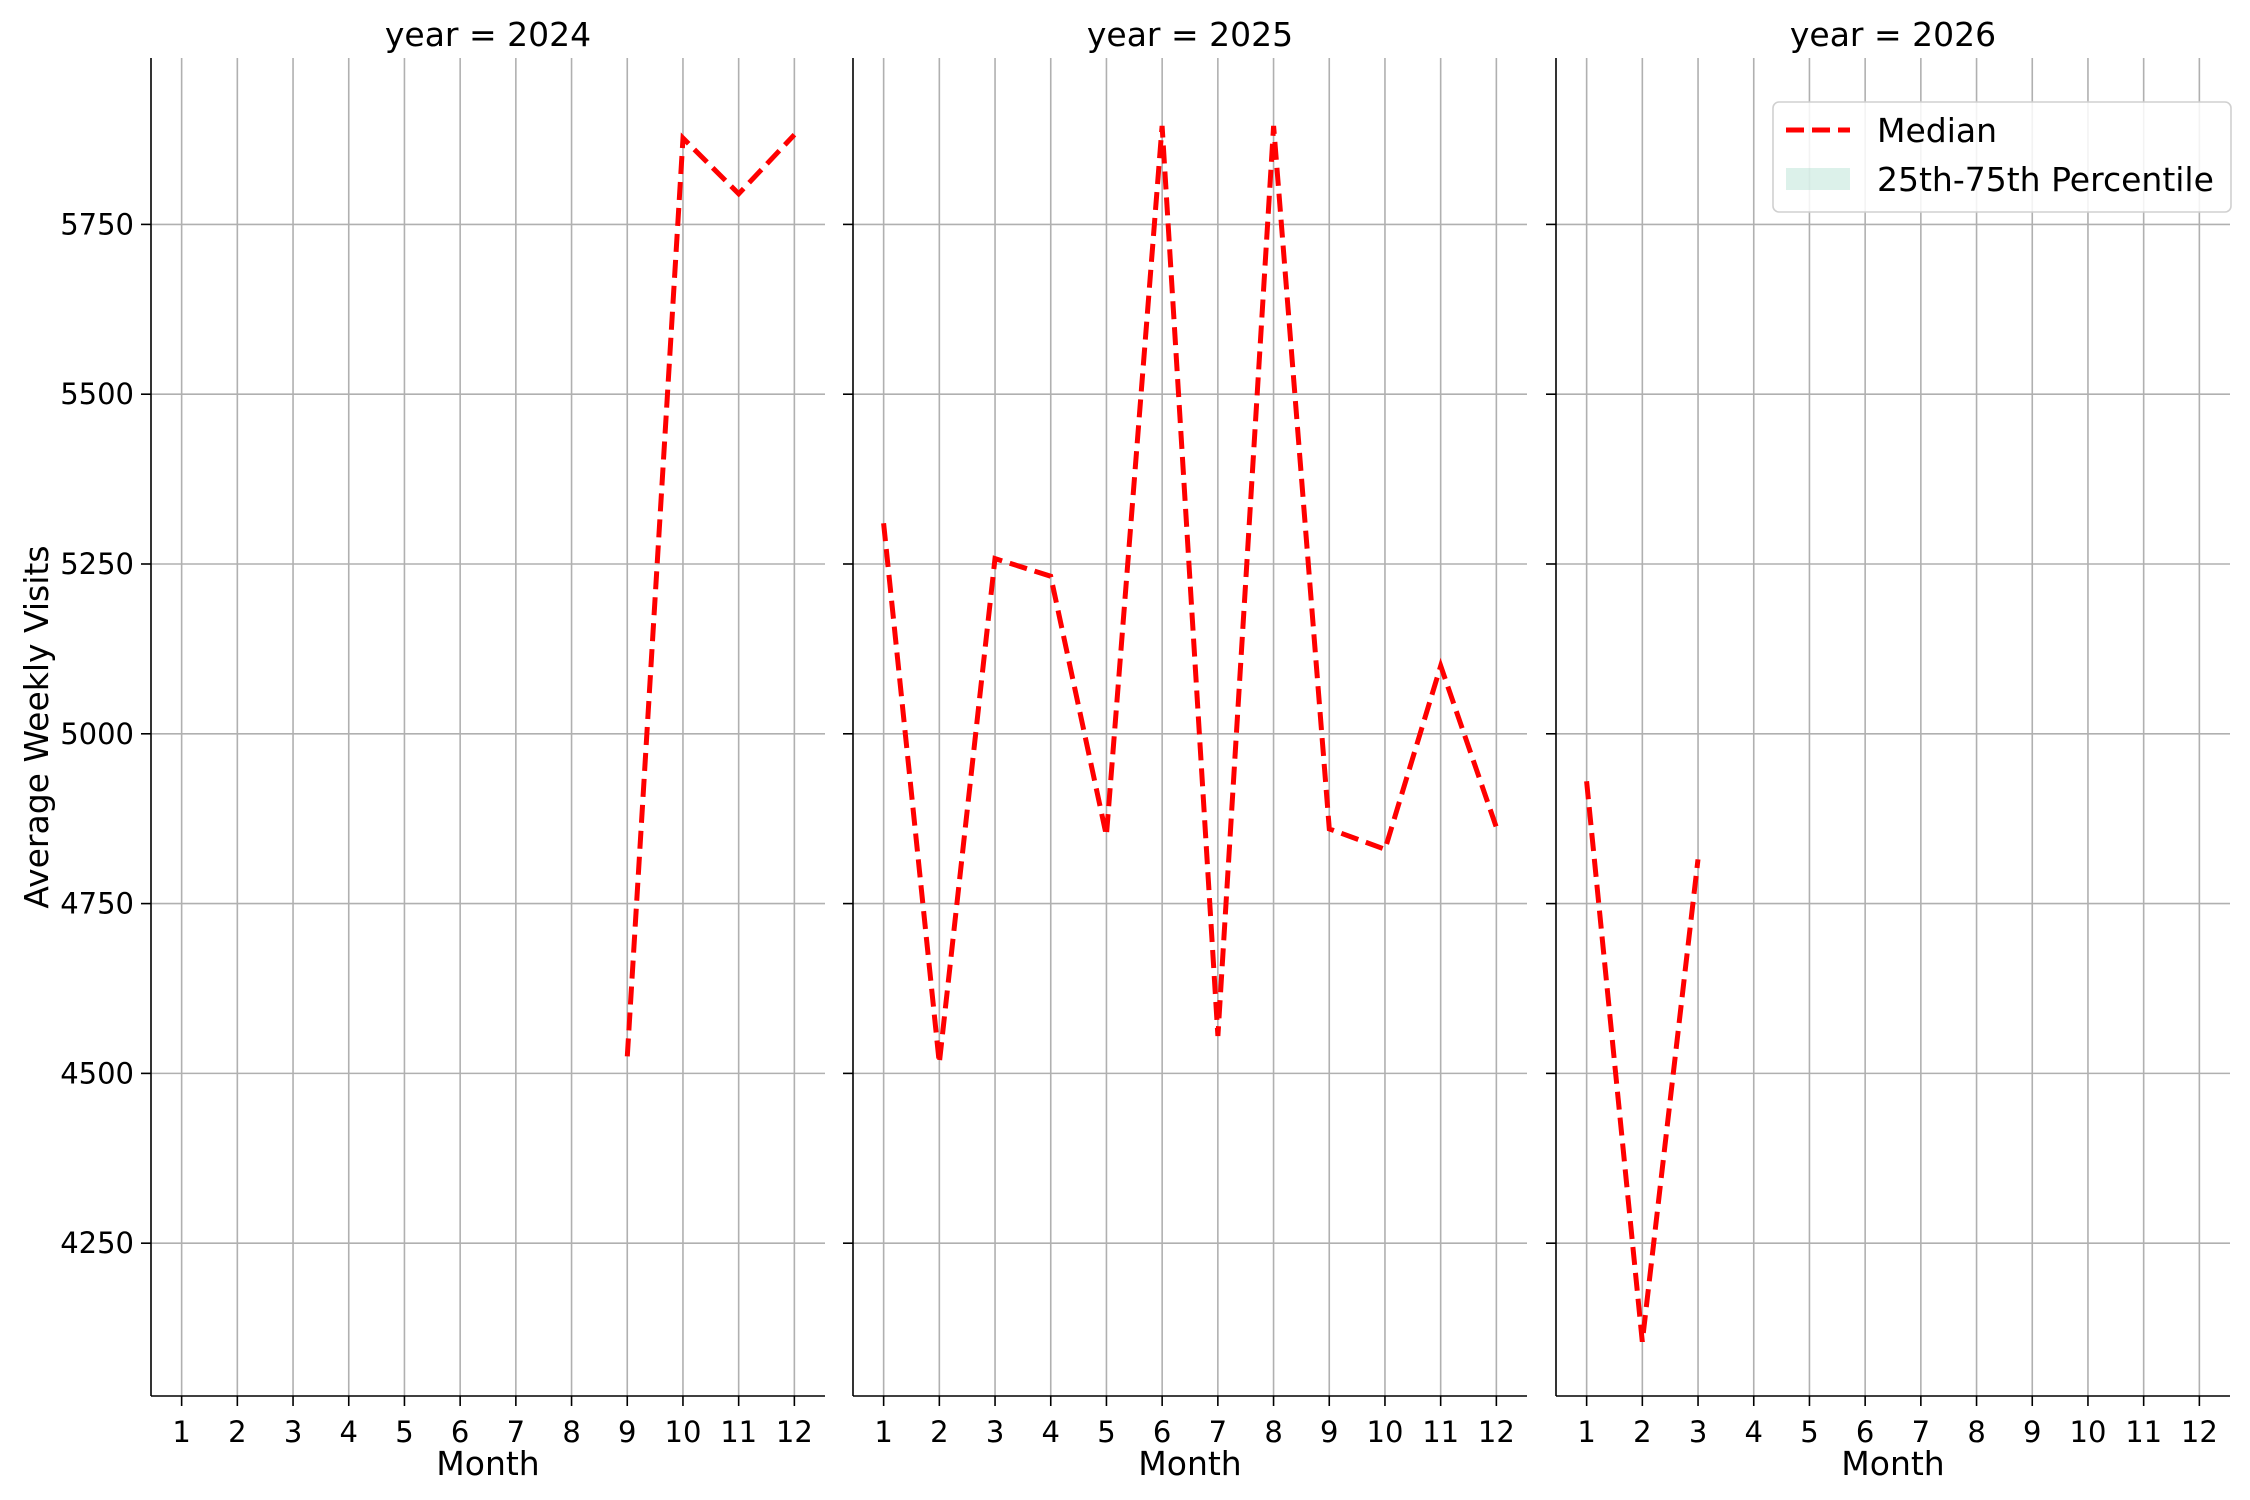 This screenshot has width=2250, height=1500. Describe the element at coordinates (1893, 34) in the screenshot. I see `panel-title: year = 2026` at that location.